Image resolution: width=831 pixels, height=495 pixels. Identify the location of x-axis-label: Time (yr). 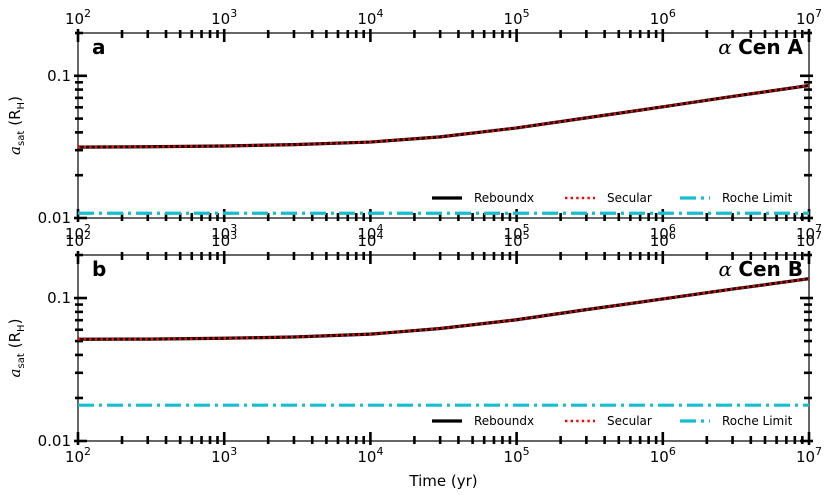
(442, 481).